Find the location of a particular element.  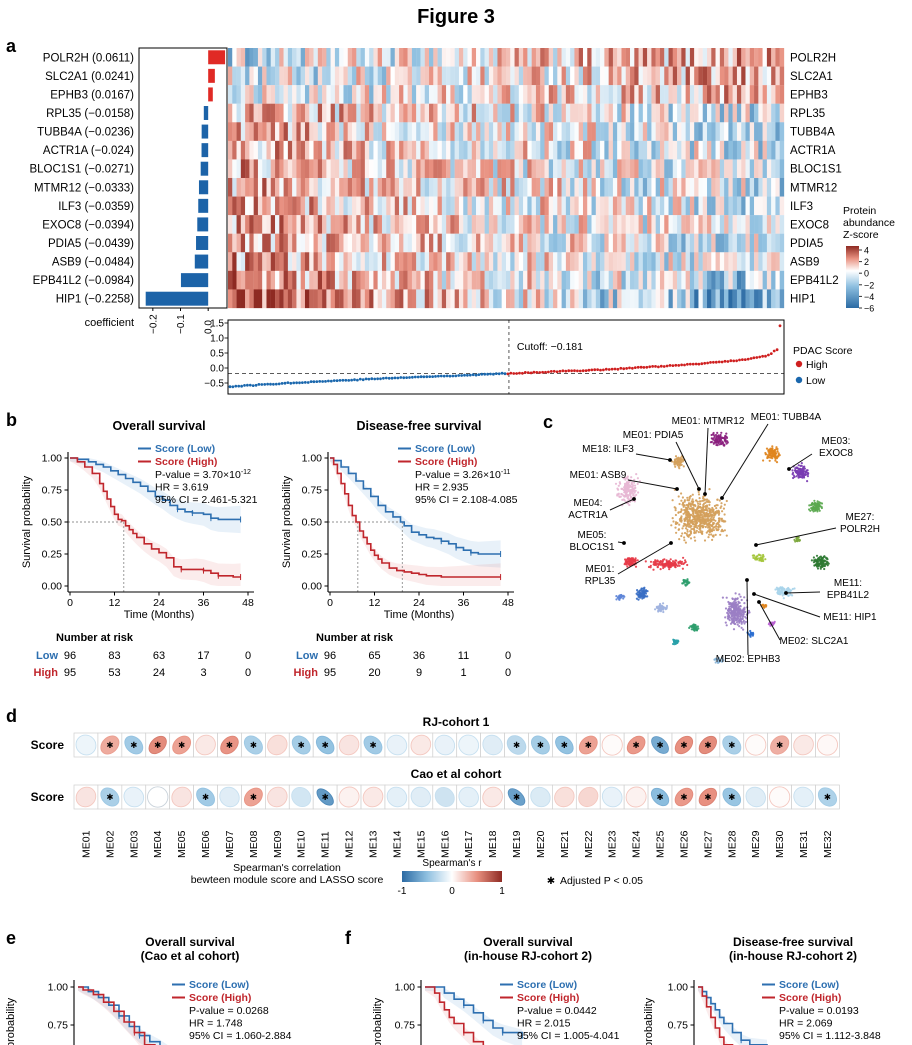

module-tick-label: ME02 is located at coordinates (110, 844).